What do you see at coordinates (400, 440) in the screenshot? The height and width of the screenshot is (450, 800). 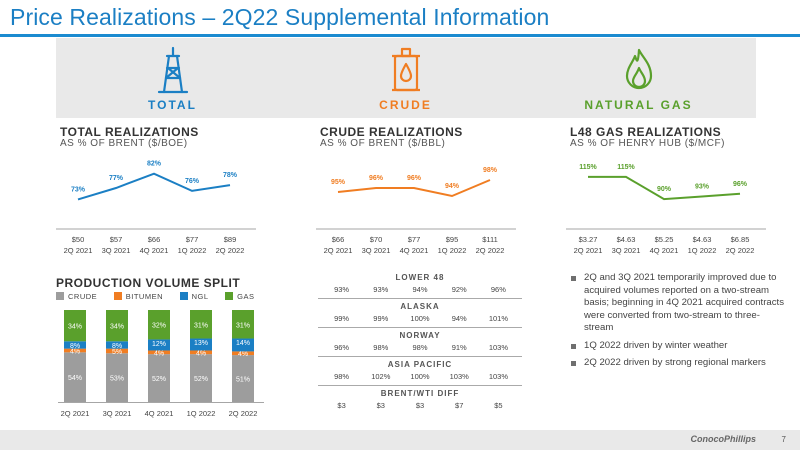 I see `footer-bar` at bounding box center [400, 440].